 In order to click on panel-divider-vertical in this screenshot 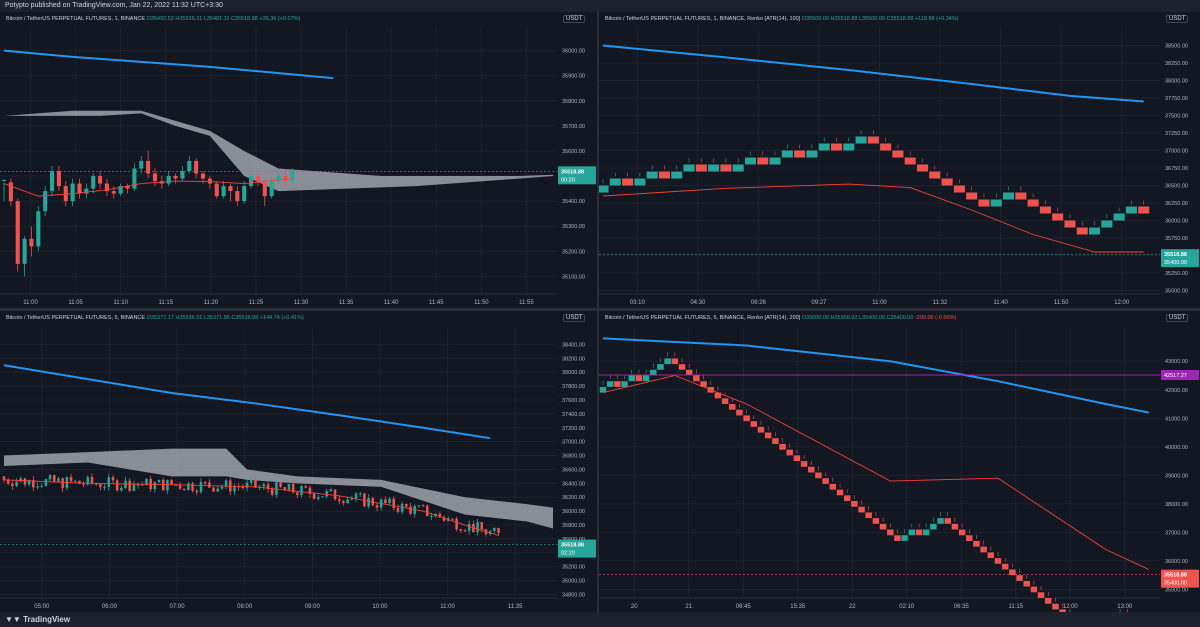, I will do `click(598, 312)`.